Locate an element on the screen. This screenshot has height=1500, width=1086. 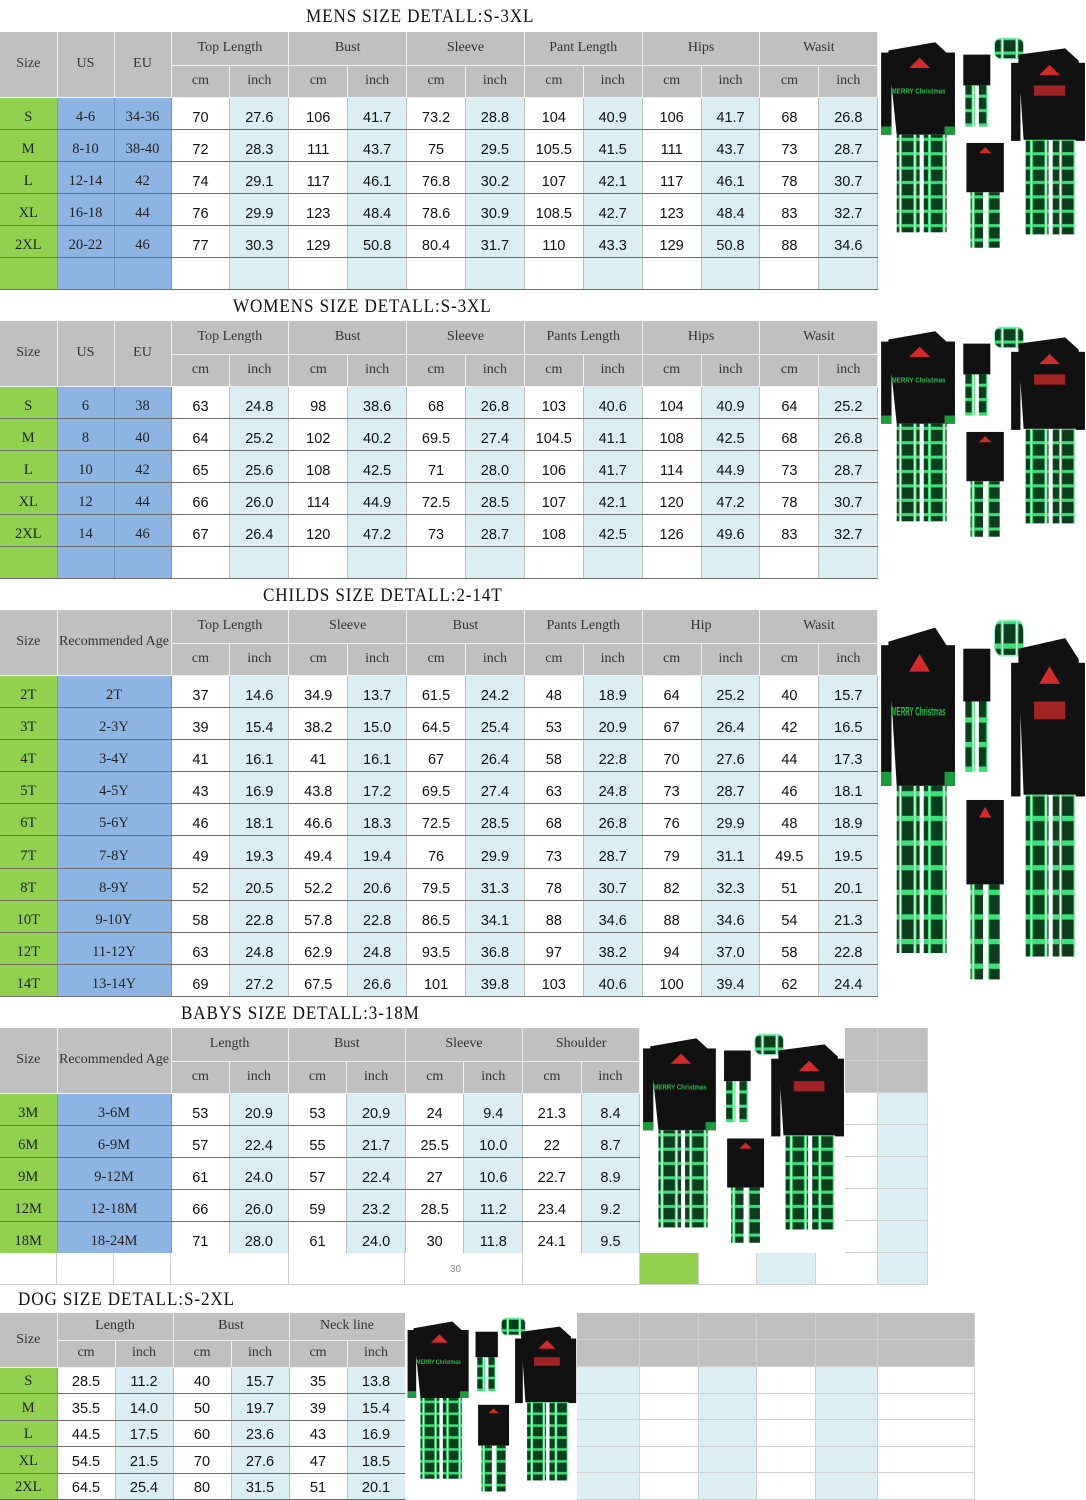
measure-group-header: Length is located at coordinates (115, 1327).